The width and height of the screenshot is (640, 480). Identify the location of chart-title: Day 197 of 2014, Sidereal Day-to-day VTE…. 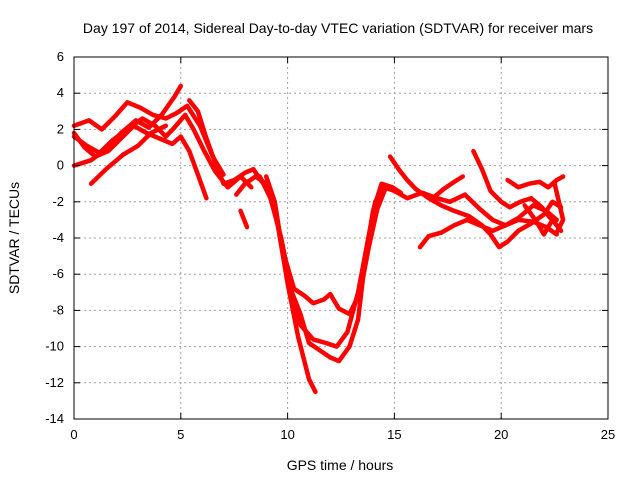
(338, 28).